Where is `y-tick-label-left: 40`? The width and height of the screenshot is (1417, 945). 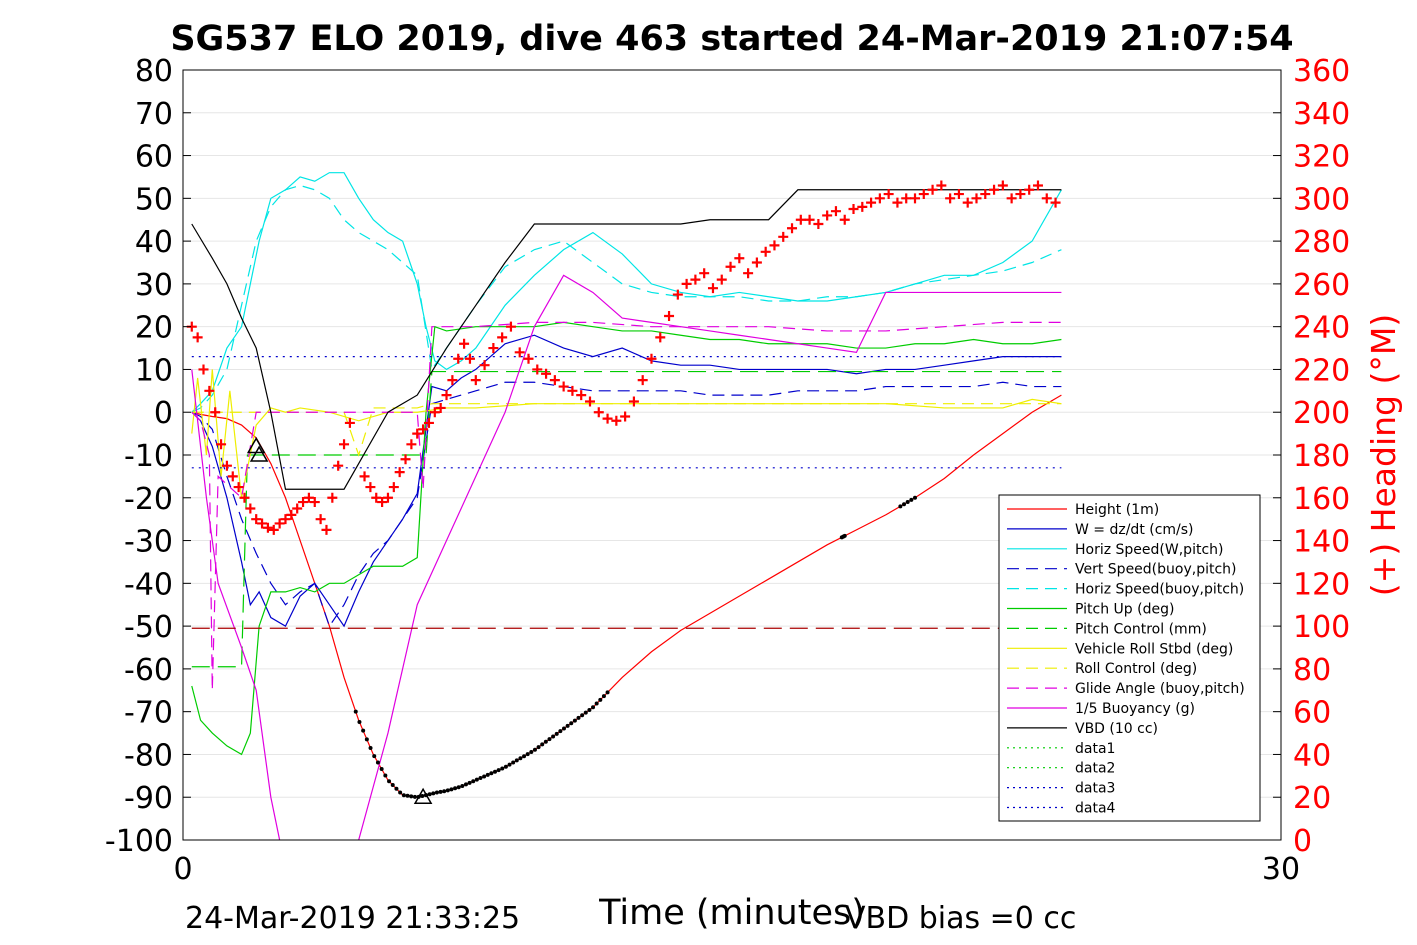 y-tick-label-left: 40 is located at coordinates (154, 242).